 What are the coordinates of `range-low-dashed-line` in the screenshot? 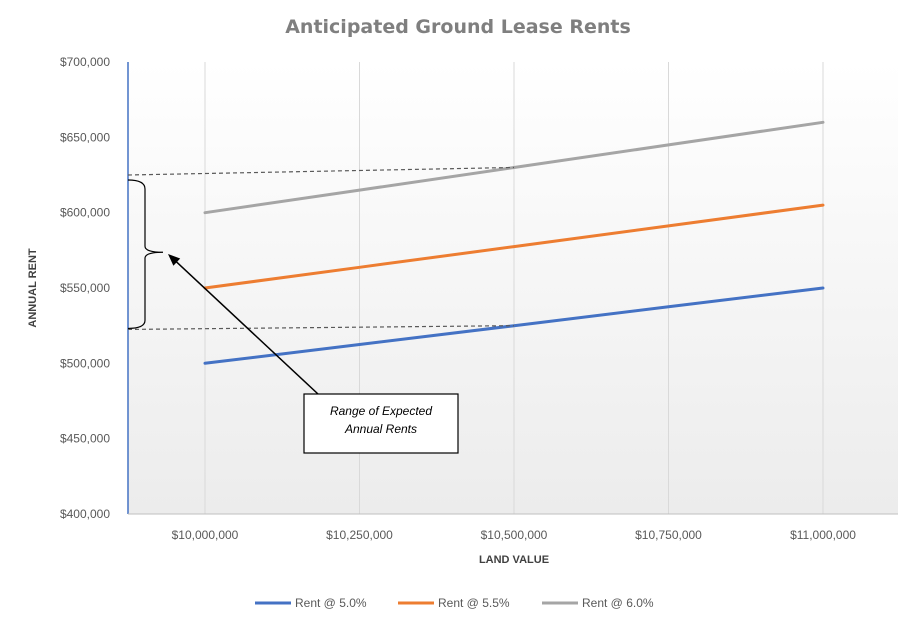 It's located at (321, 328).